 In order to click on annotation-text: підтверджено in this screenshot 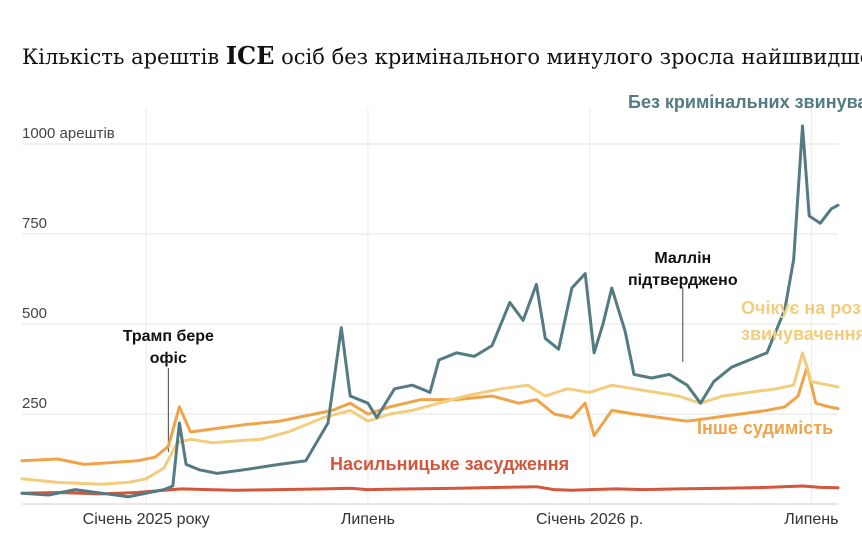, I will do `click(683, 280)`.